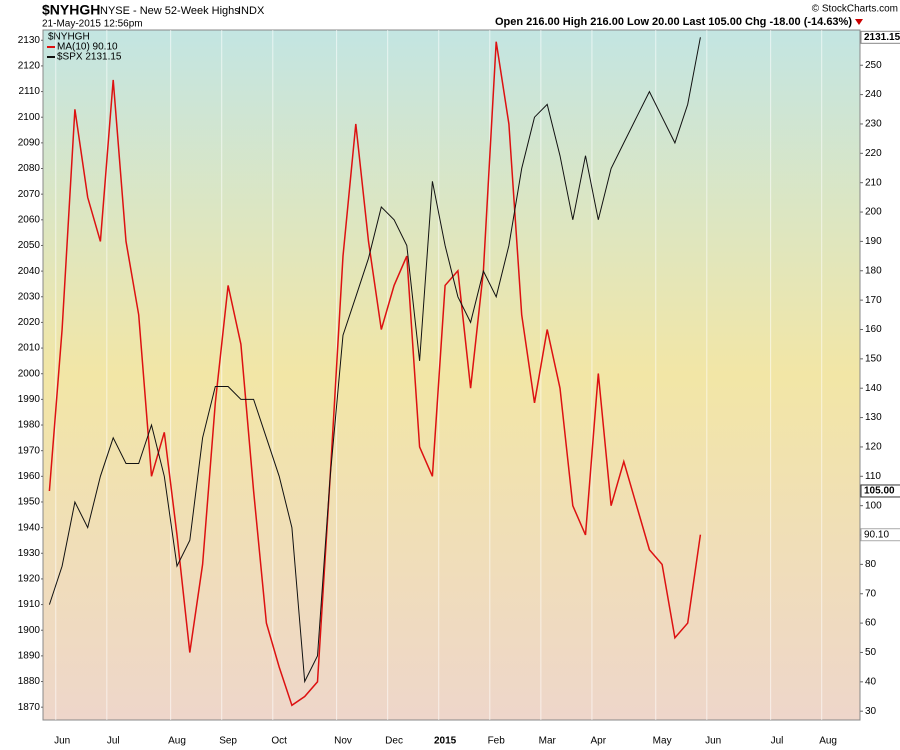 Image resolution: width=900 pixels, height=750 pixels. What do you see at coordinates (29, 271) in the screenshot?
I see `y-tick-label: 2040` at bounding box center [29, 271].